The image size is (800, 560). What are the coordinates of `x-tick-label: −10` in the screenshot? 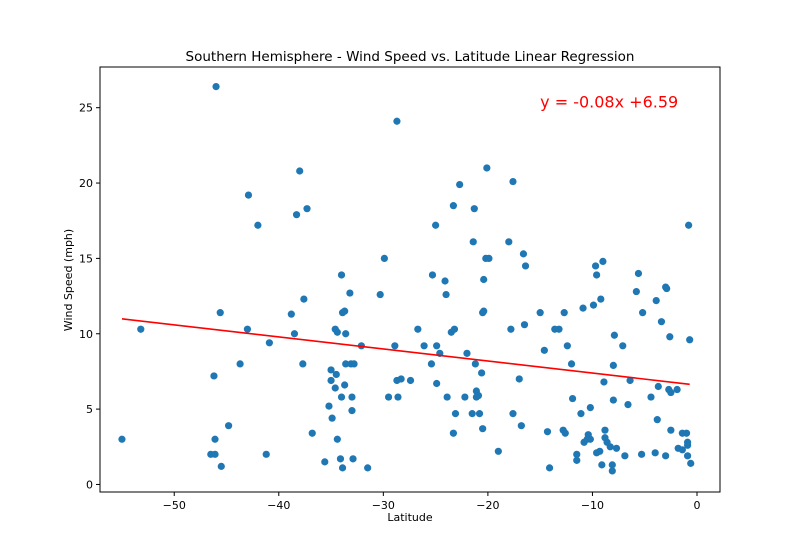 It's located at (592, 505).